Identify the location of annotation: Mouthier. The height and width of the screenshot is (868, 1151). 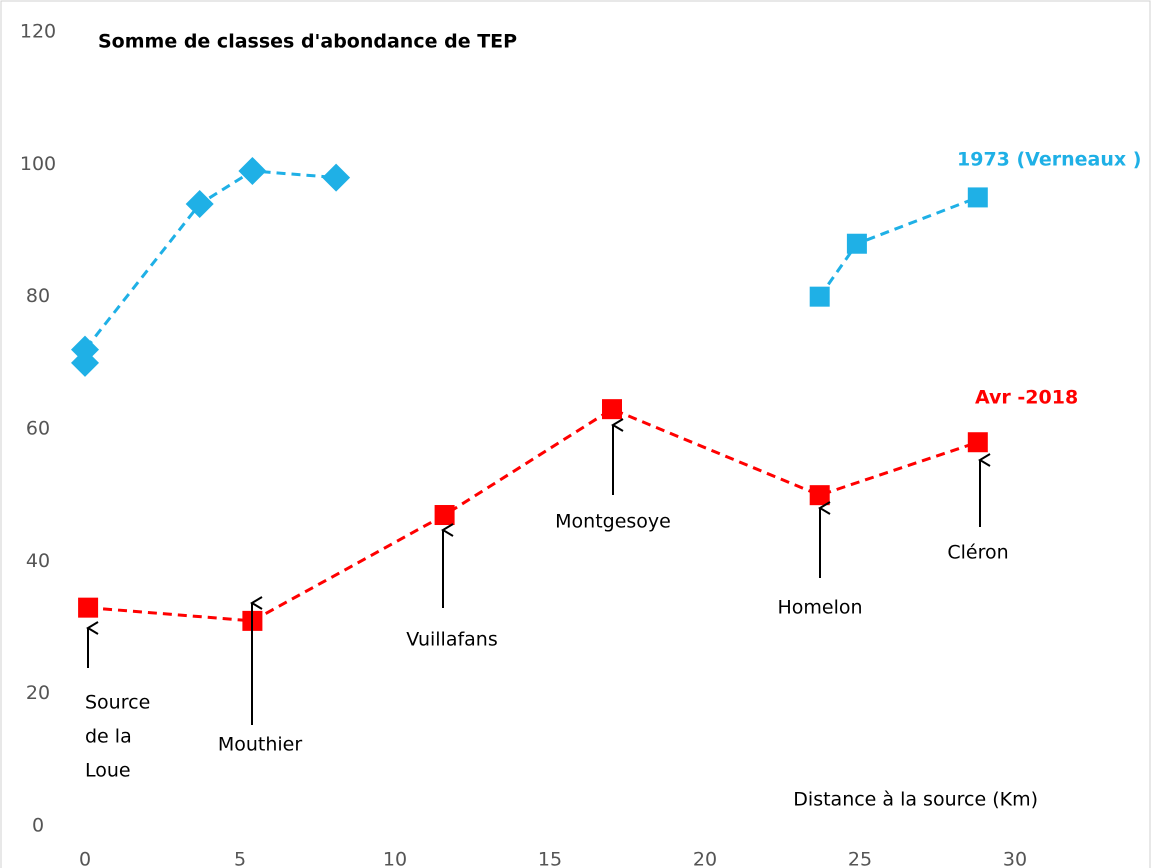
(260, 745).